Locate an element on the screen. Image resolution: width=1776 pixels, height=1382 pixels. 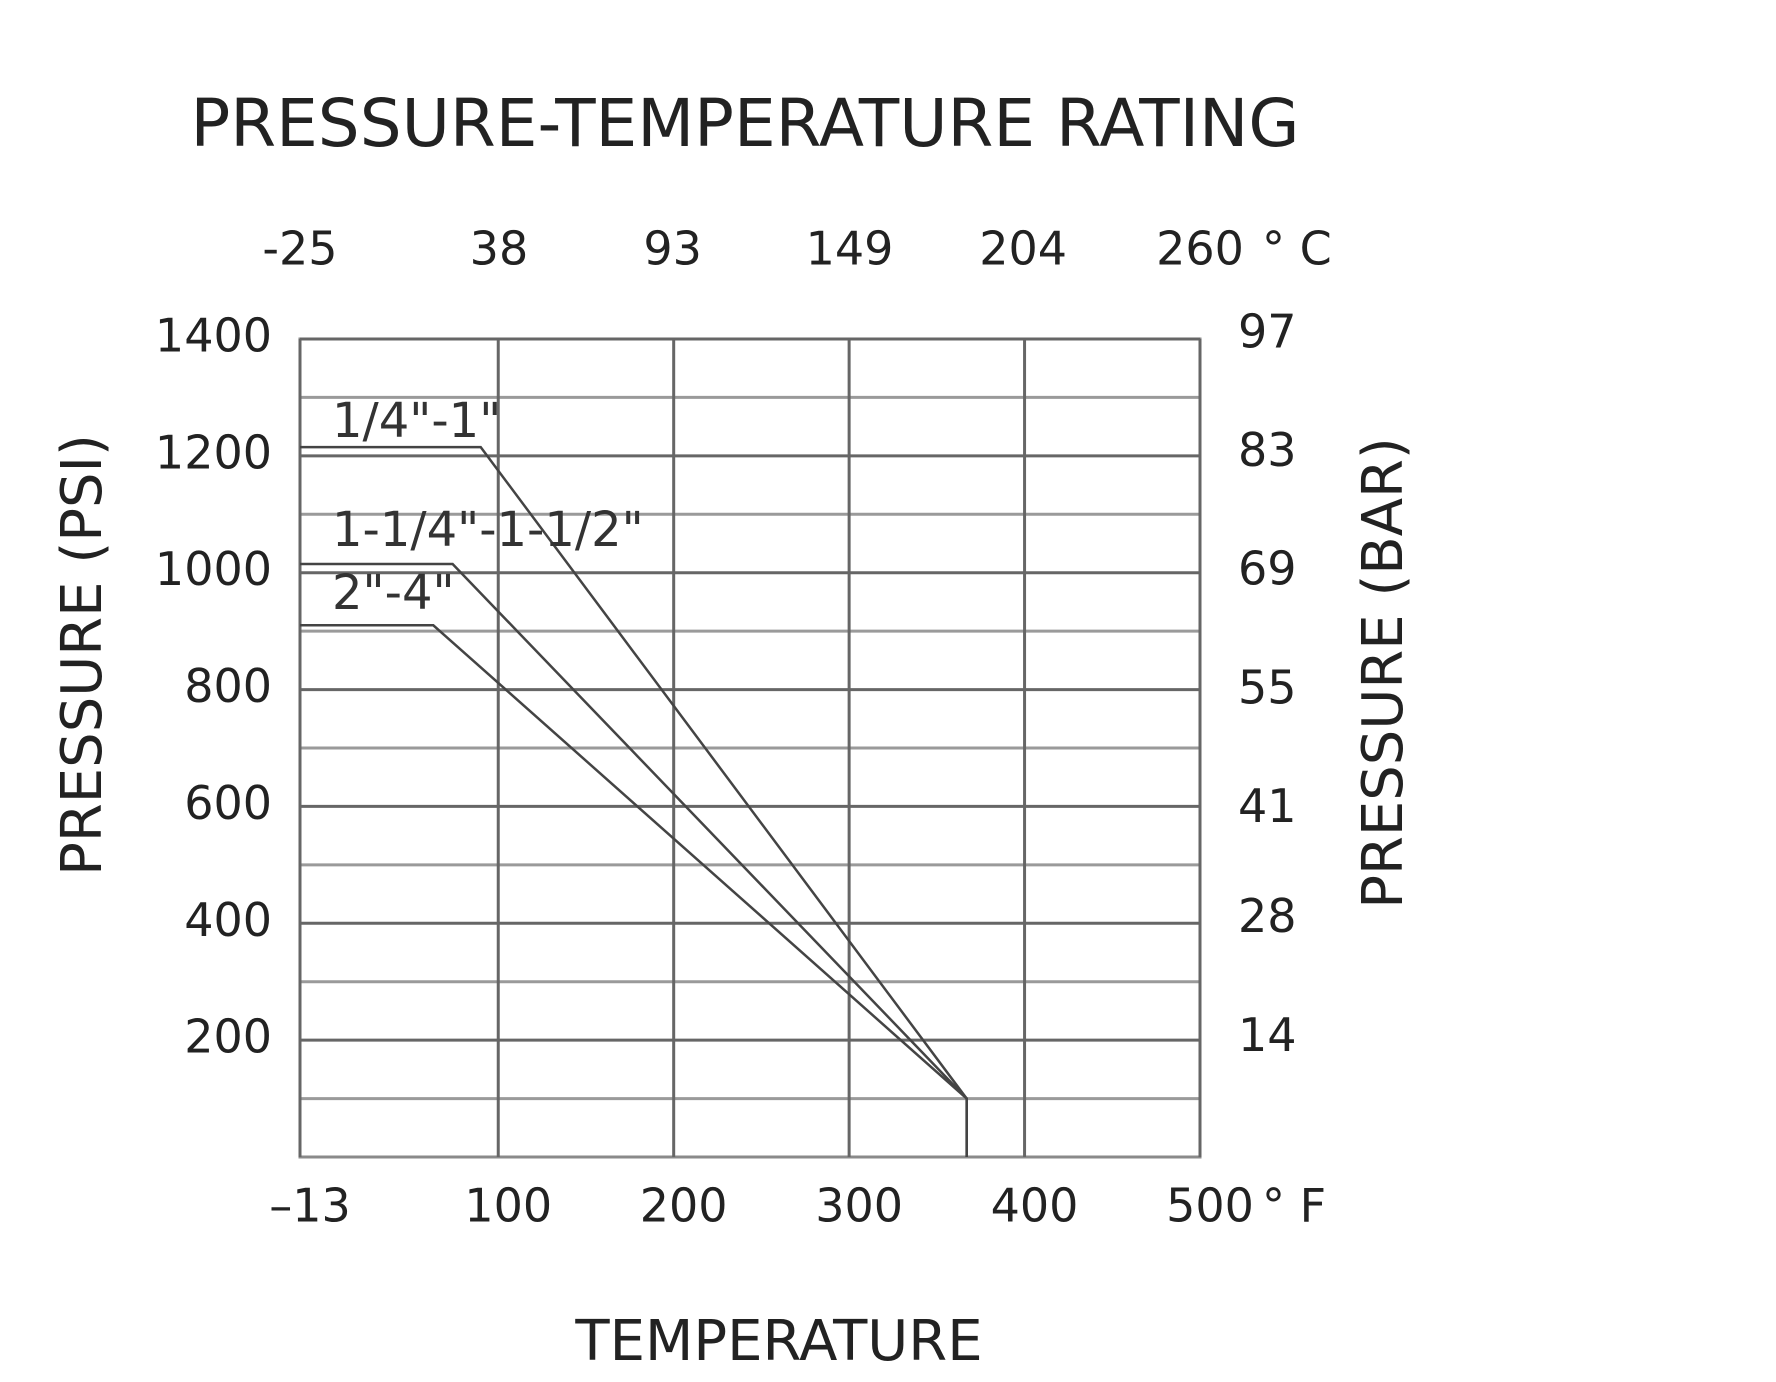
series-label: 2"-4" is located at coordinates (393, 593).